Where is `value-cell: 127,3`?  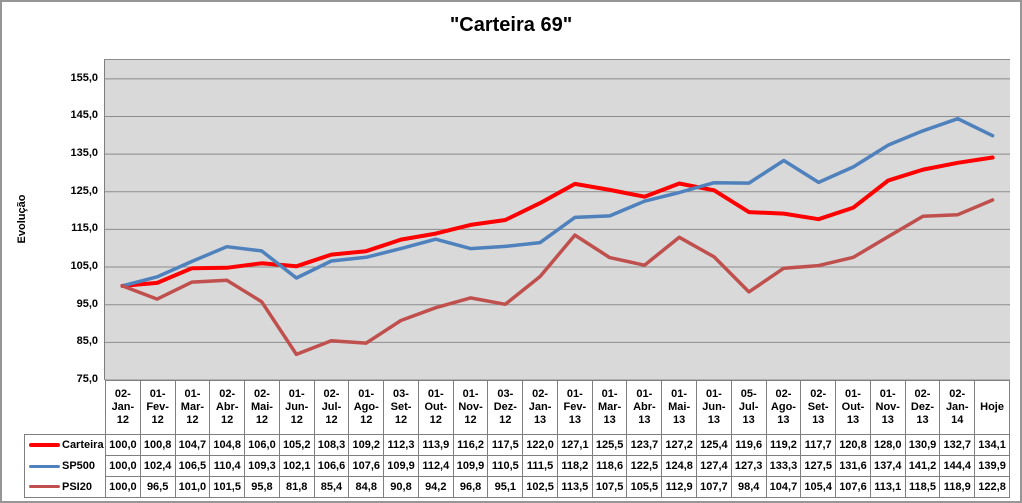
value-cell: 127,3 is located at coordinates (748, 466).